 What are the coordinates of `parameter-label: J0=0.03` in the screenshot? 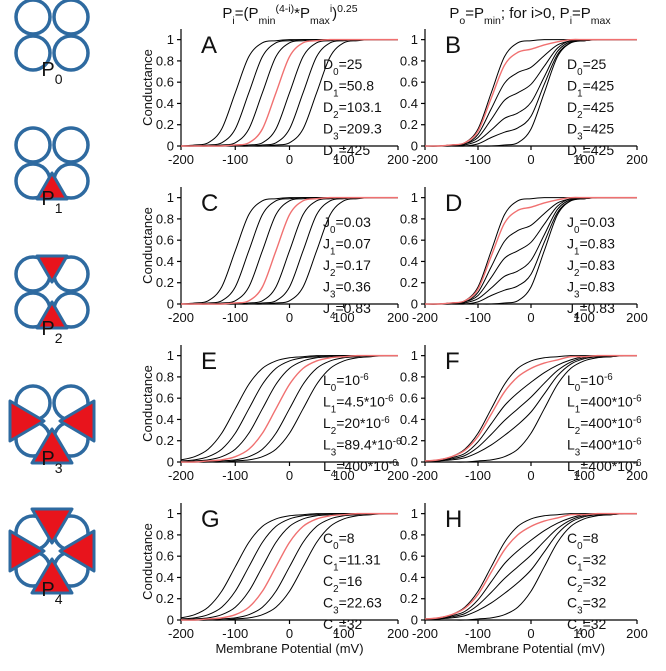 It's located at (347, 225).